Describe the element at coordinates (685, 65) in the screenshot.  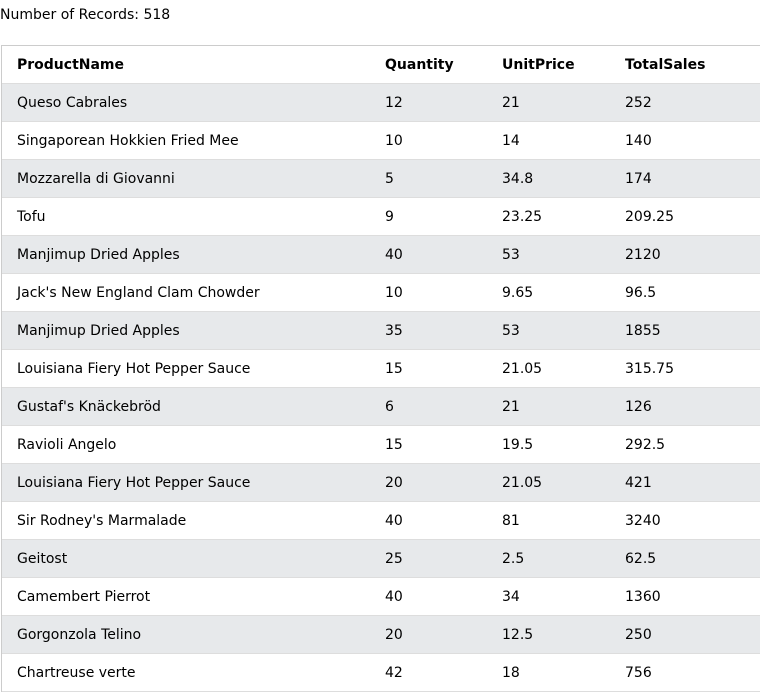
I see `header-totalsales: TotalSales` at that location.